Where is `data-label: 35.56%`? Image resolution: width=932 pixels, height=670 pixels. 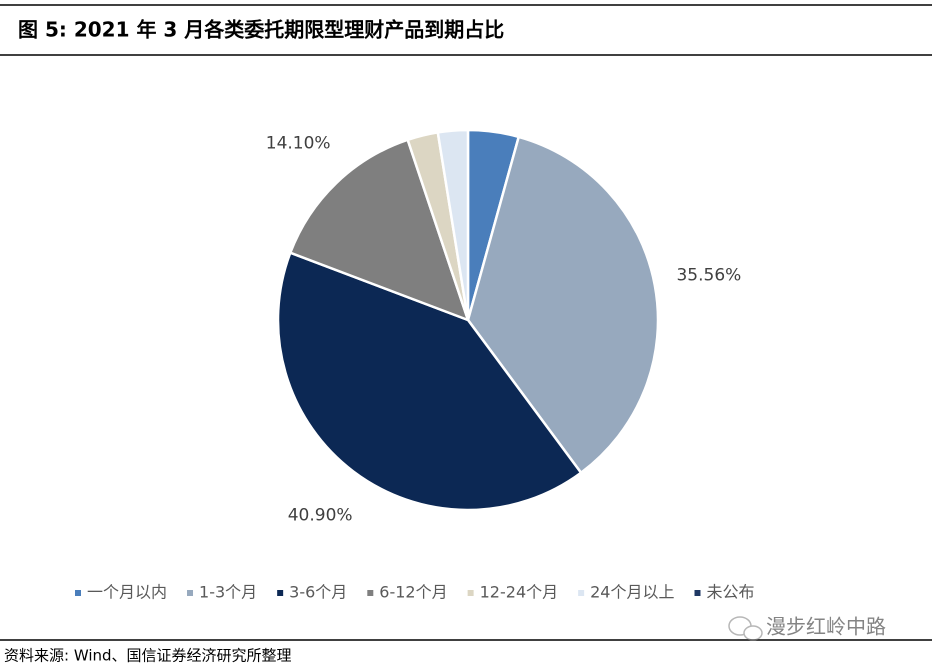 data-label: 35.56% is located at coordinates (708, 275).